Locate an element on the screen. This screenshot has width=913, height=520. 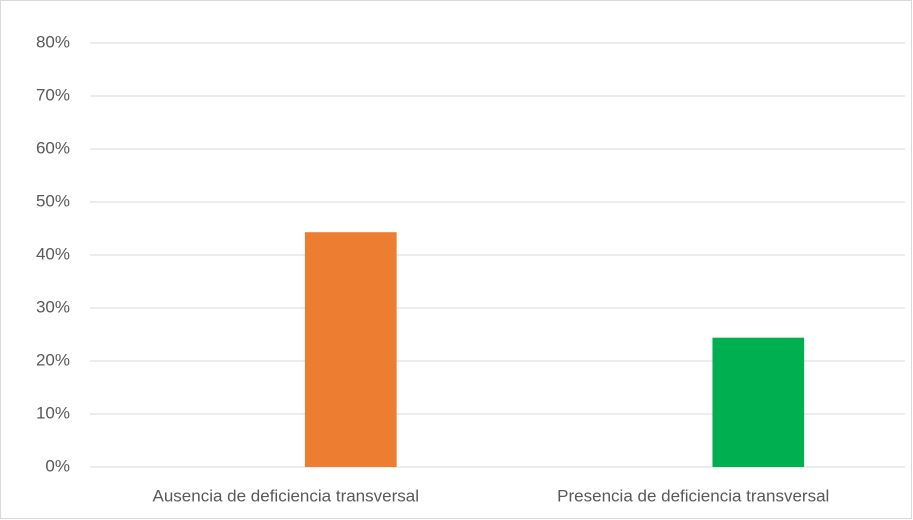
y-tick-label: 0% is located at coordinates (57, 465).